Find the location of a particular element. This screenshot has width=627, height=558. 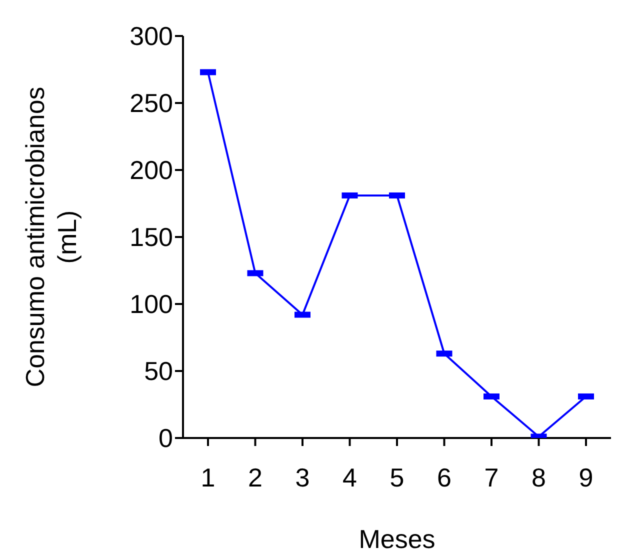

x-tick-label: 7 is located at coordinates (491, 477).